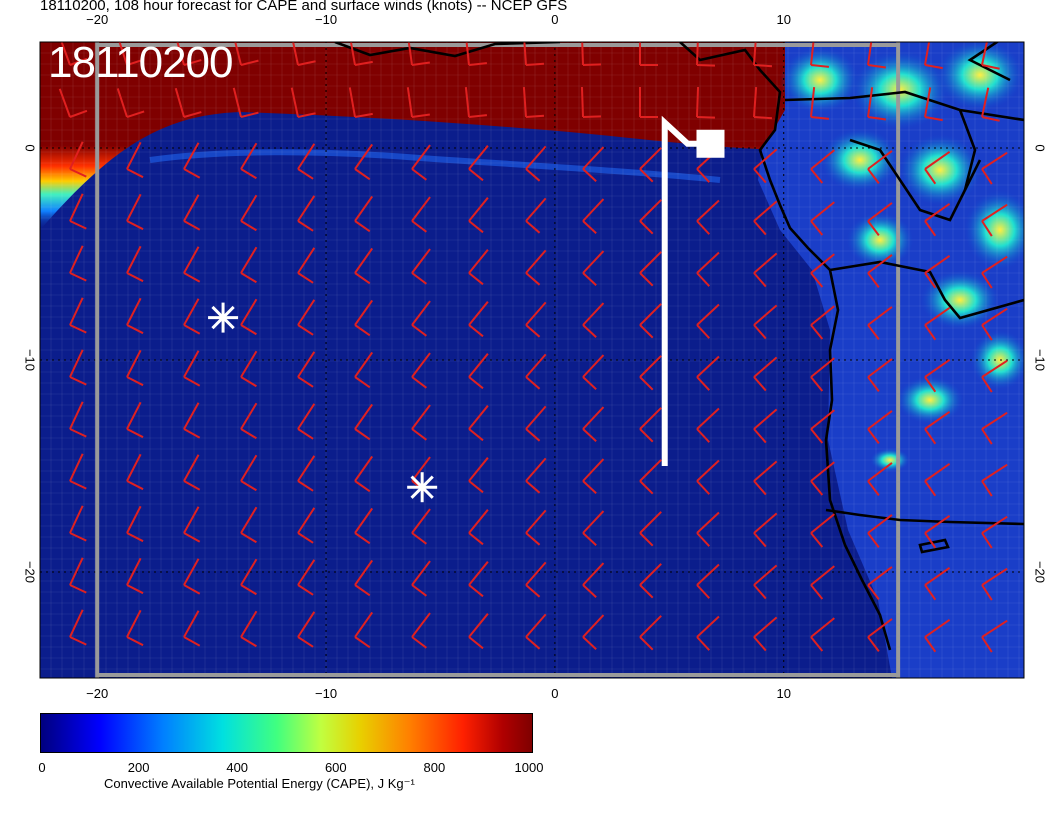 The image size is (1056, 816). What do you see at coordinates (286, 733) in the screenshot?
I see `colorbar` at bounding box center [286, 733].